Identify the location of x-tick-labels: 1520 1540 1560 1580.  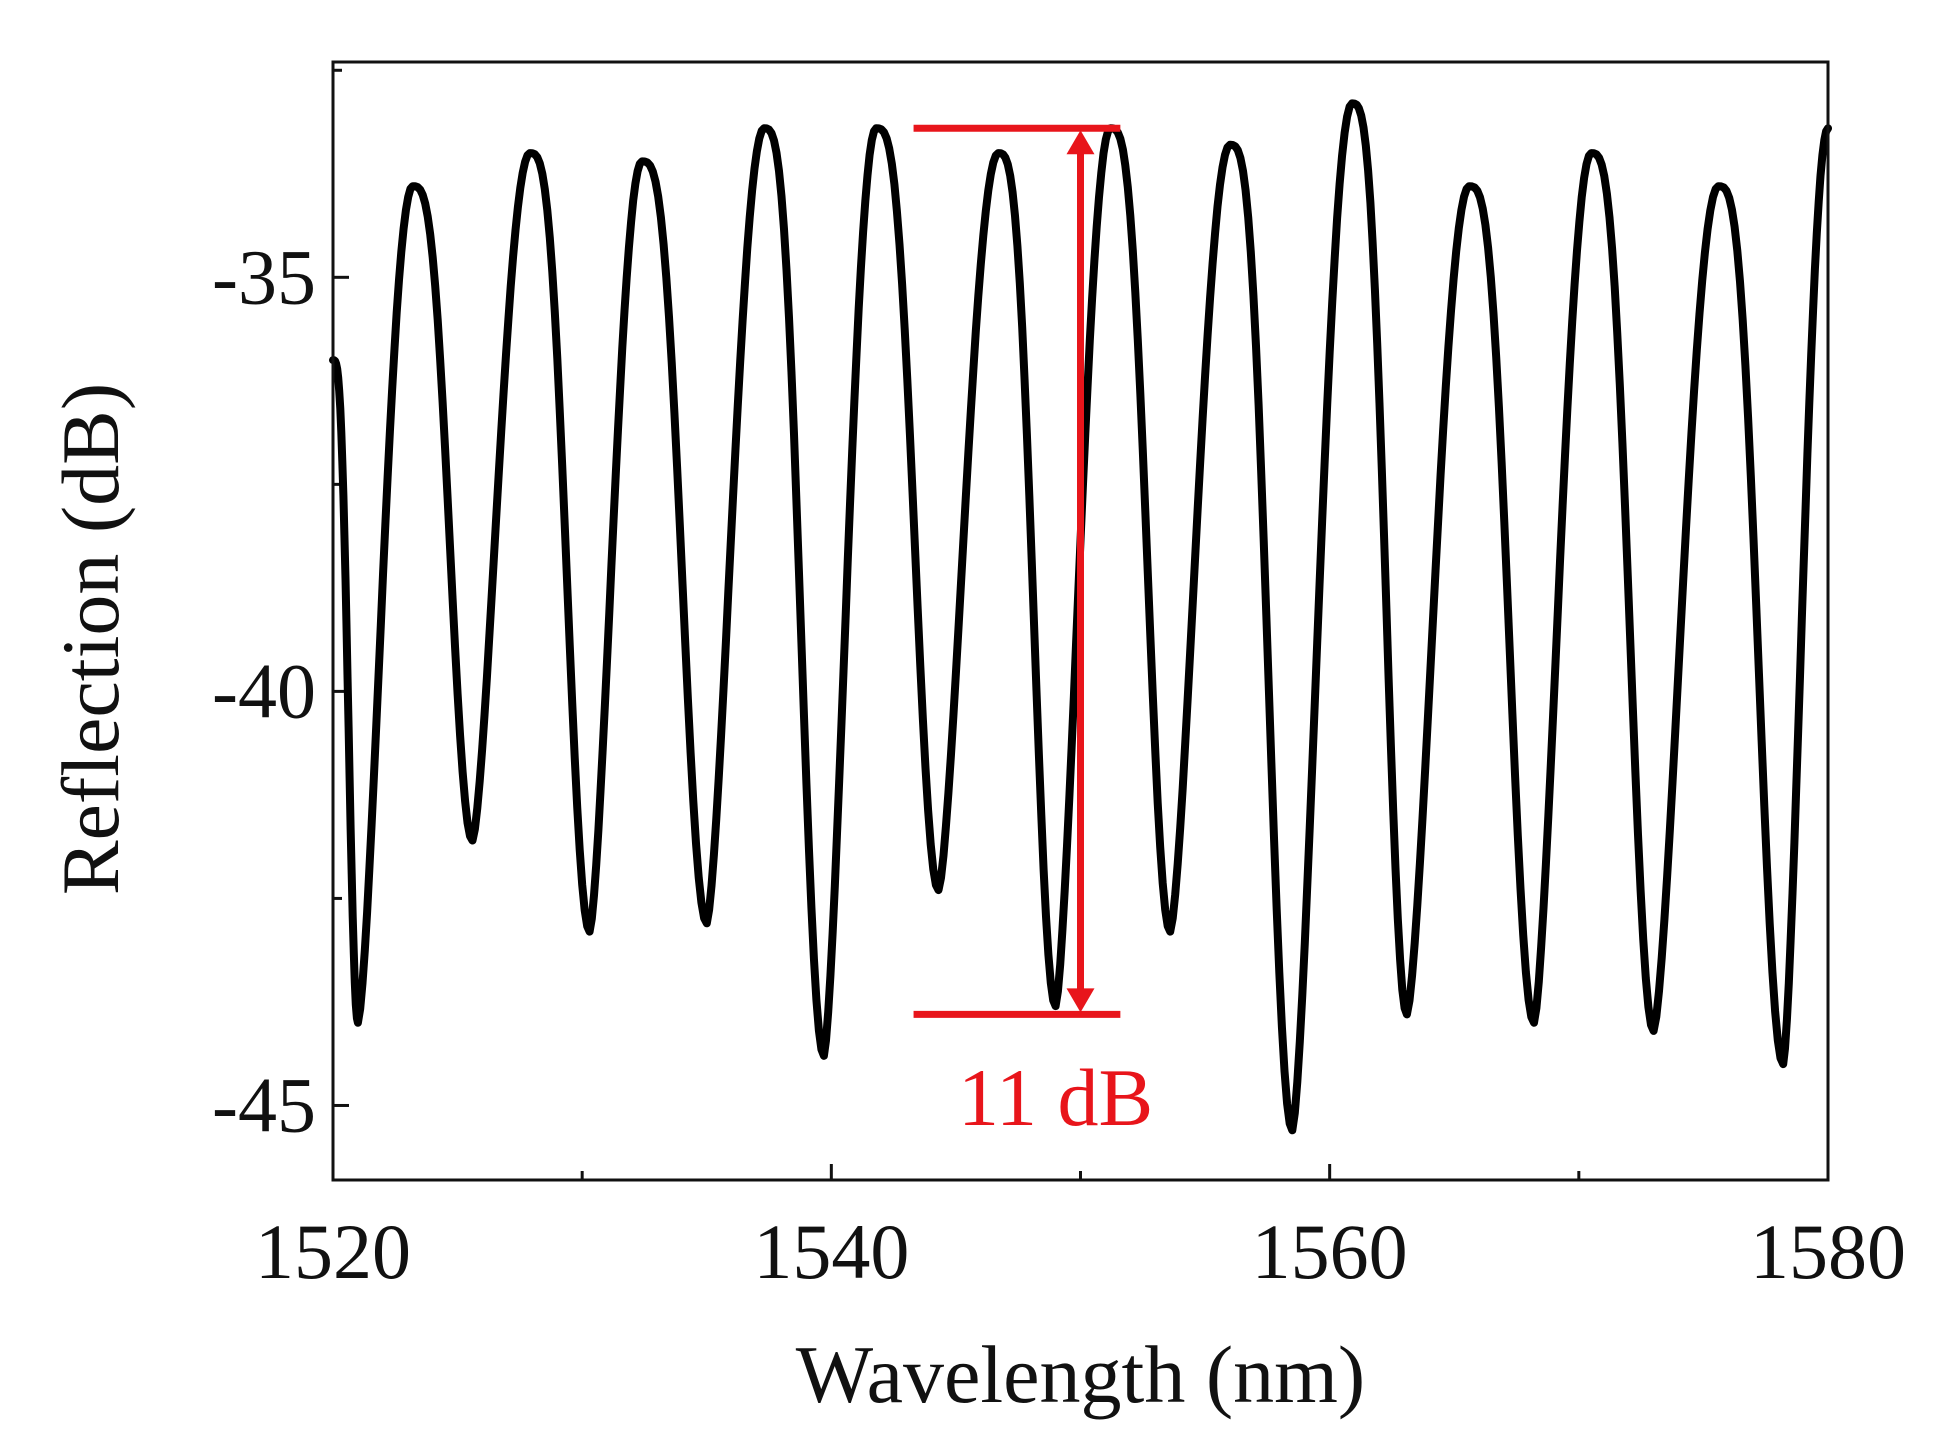
(1080, 1251).